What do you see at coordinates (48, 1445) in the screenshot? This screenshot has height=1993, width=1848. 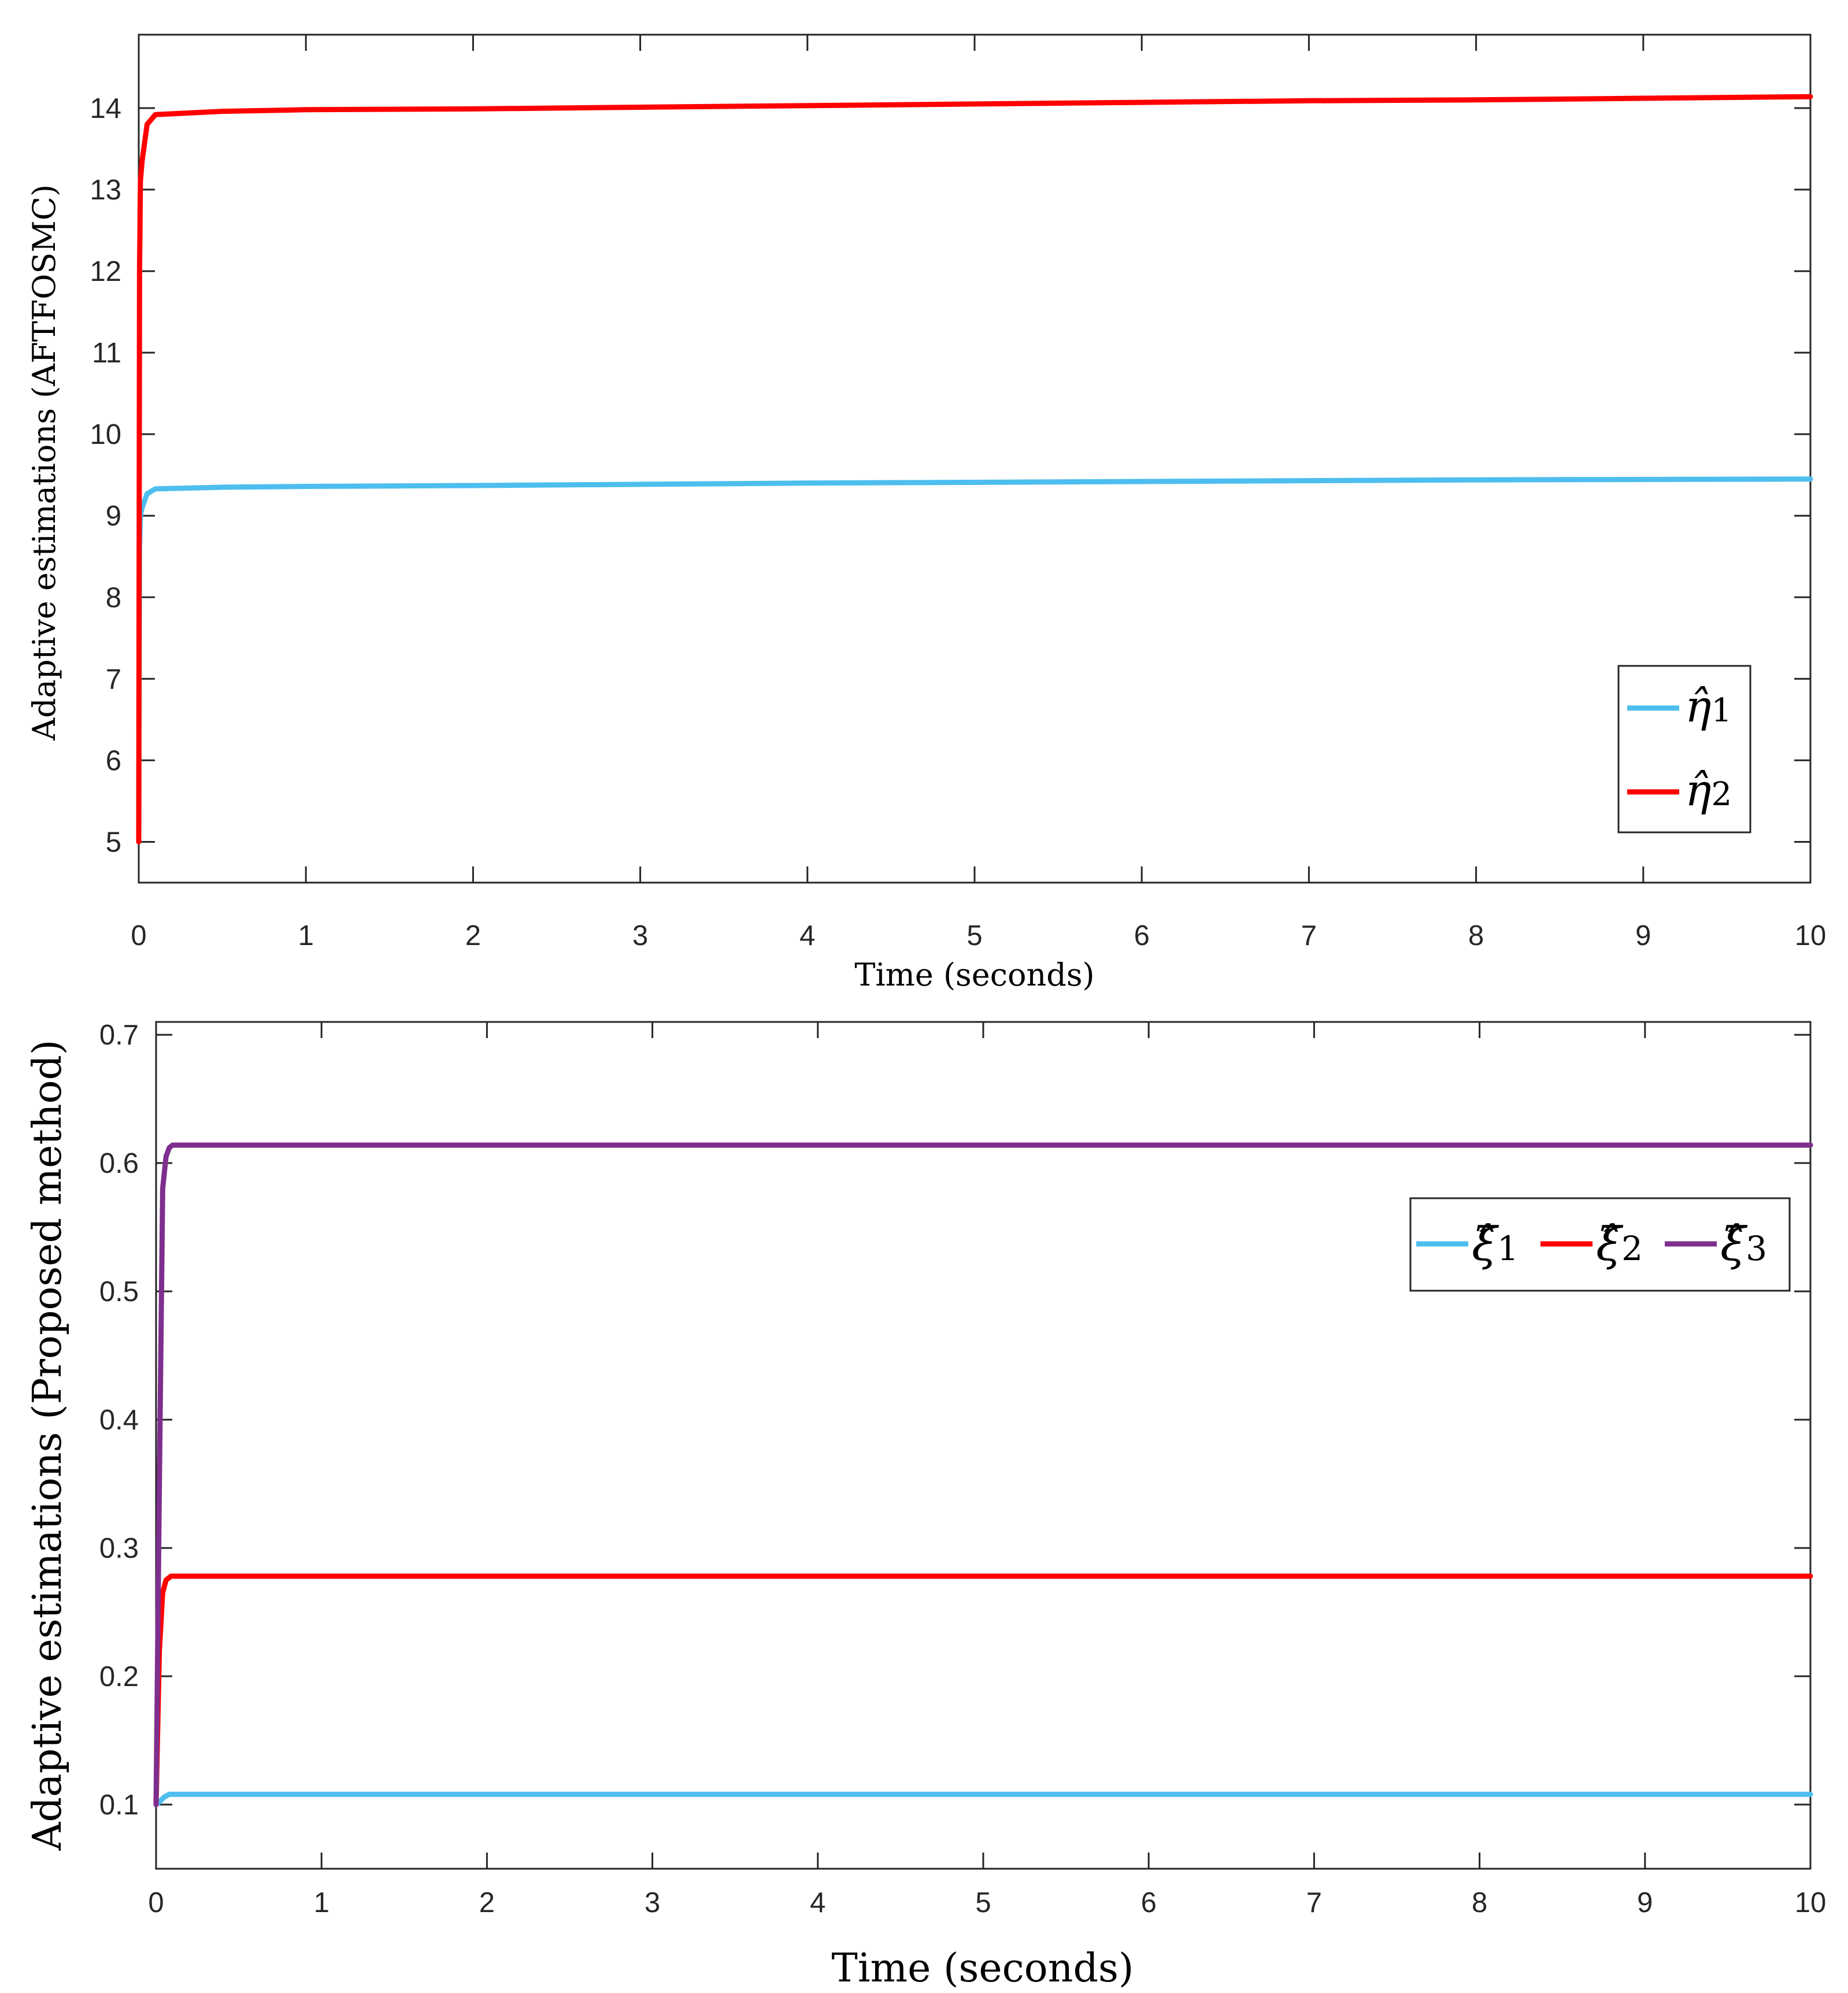 I see `ylabel-bottom: Adaptive estimations (Proposed method)` at bounding box center [48, 1445].